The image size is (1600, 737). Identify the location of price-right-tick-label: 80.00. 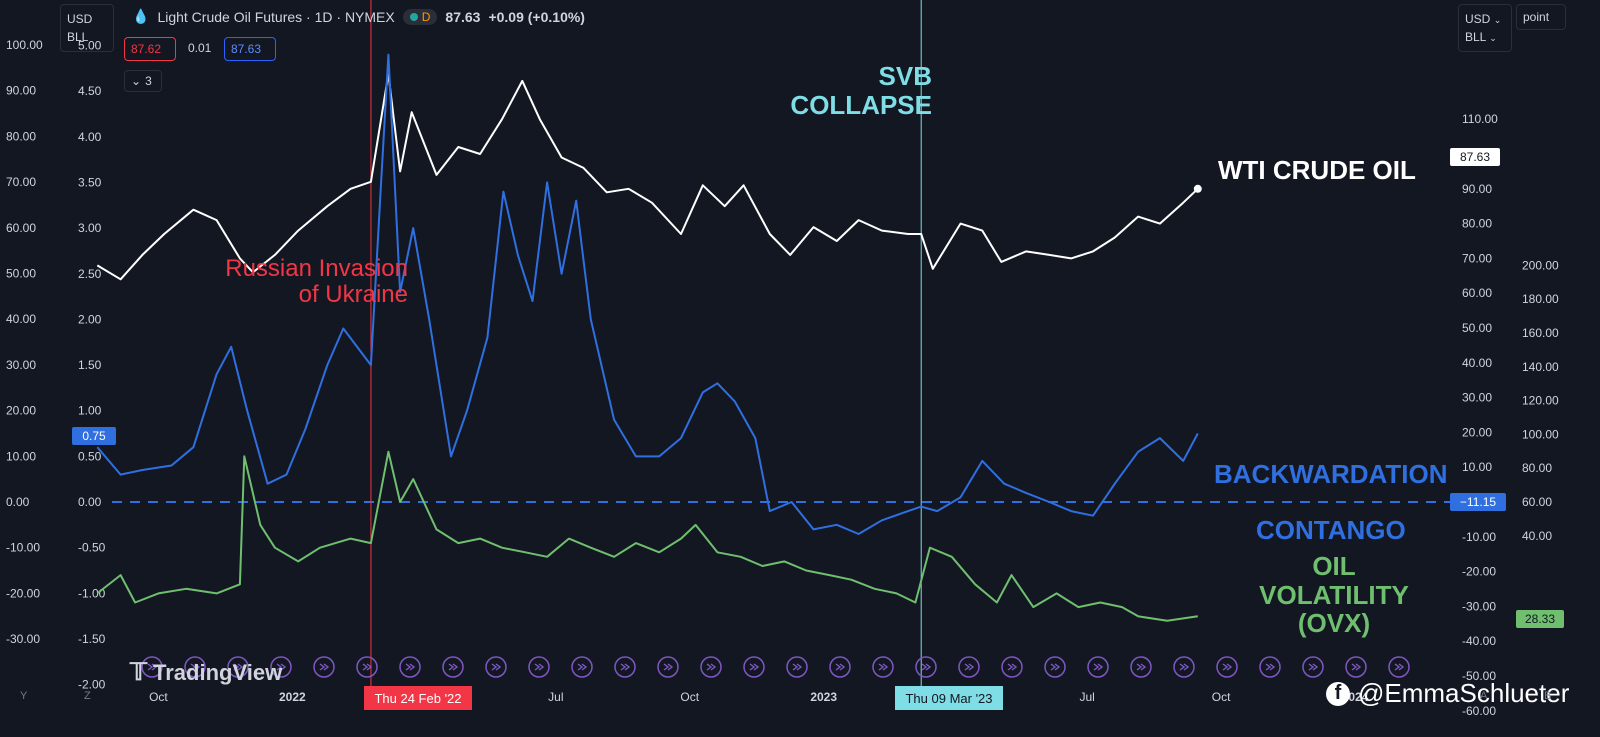
(1477, 224).